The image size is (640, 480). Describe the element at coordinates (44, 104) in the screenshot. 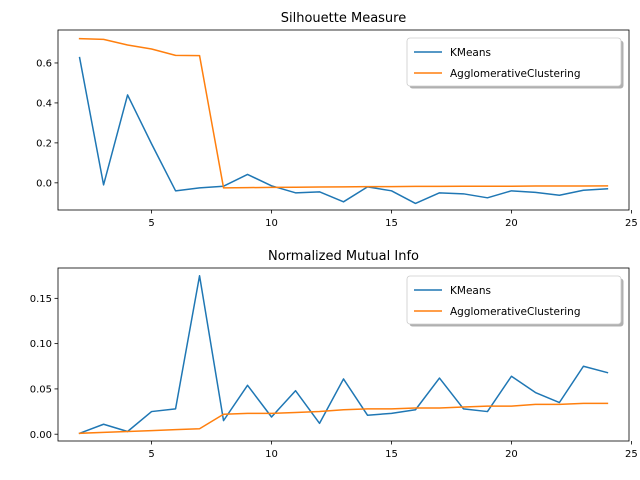

I see `y-tick-label: 0.4` at that location.